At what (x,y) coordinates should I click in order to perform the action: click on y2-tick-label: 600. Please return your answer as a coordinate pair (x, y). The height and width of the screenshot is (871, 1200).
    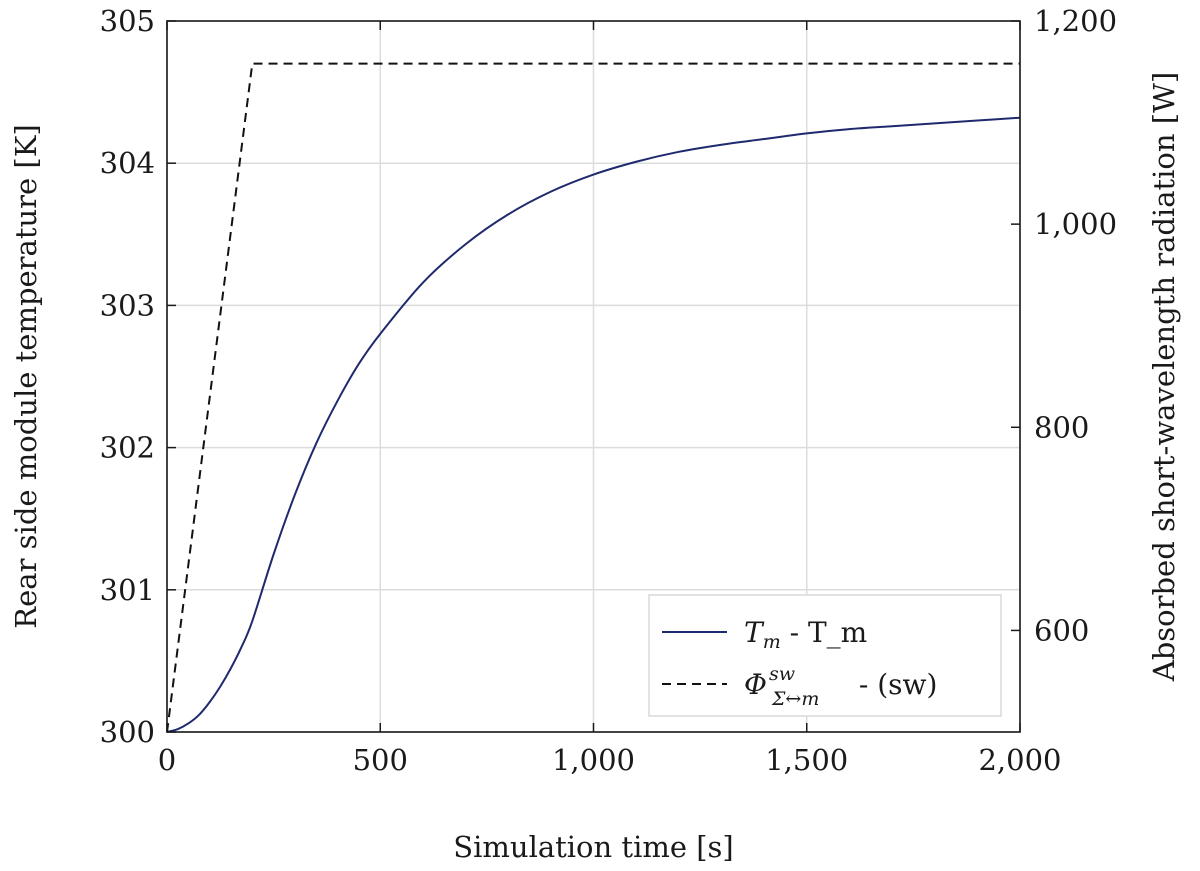
    Looking at the image, I should click on (1061, 630).